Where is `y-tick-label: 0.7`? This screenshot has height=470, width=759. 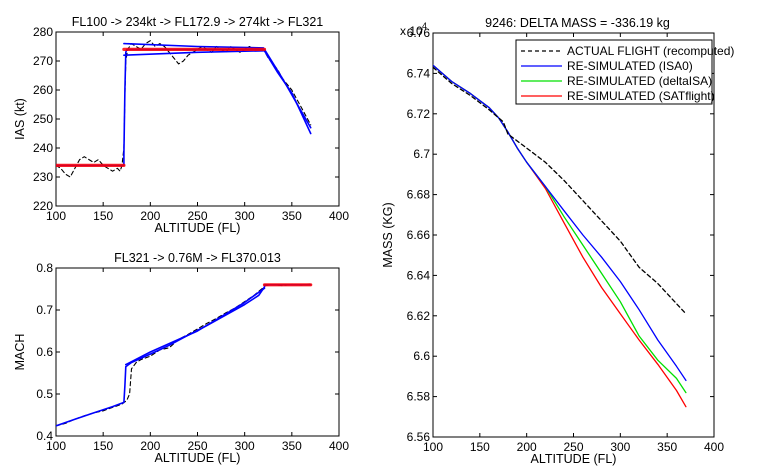
y-tick-label: 0.7 is located at coordinates (44, 310).